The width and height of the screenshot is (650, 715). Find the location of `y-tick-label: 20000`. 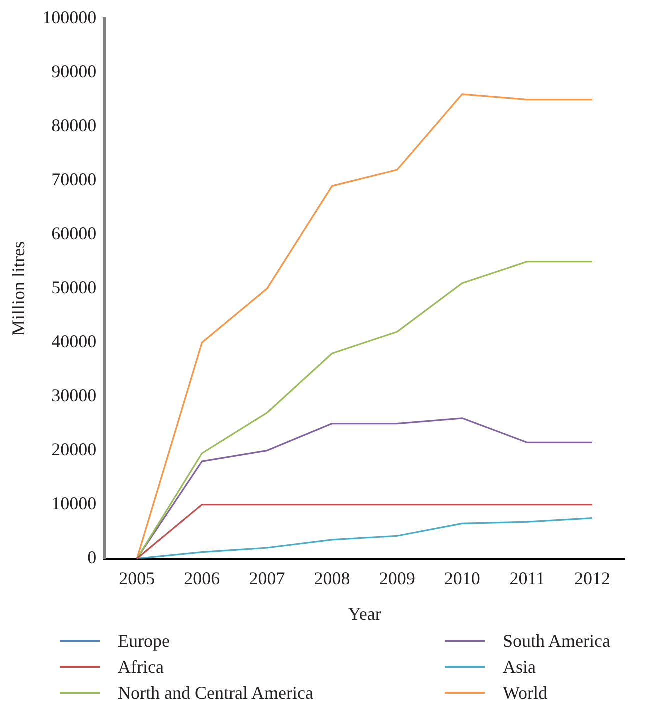

y-tick-label: 20000 is located at coordinates (74, 450).